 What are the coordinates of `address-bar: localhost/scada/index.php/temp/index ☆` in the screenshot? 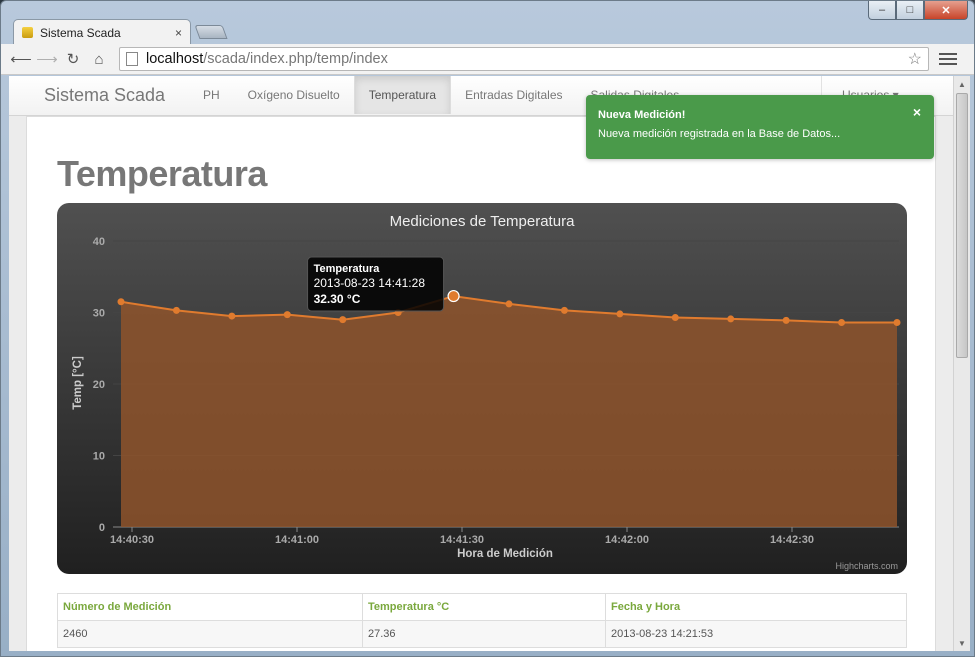 It's located at (524, 59).